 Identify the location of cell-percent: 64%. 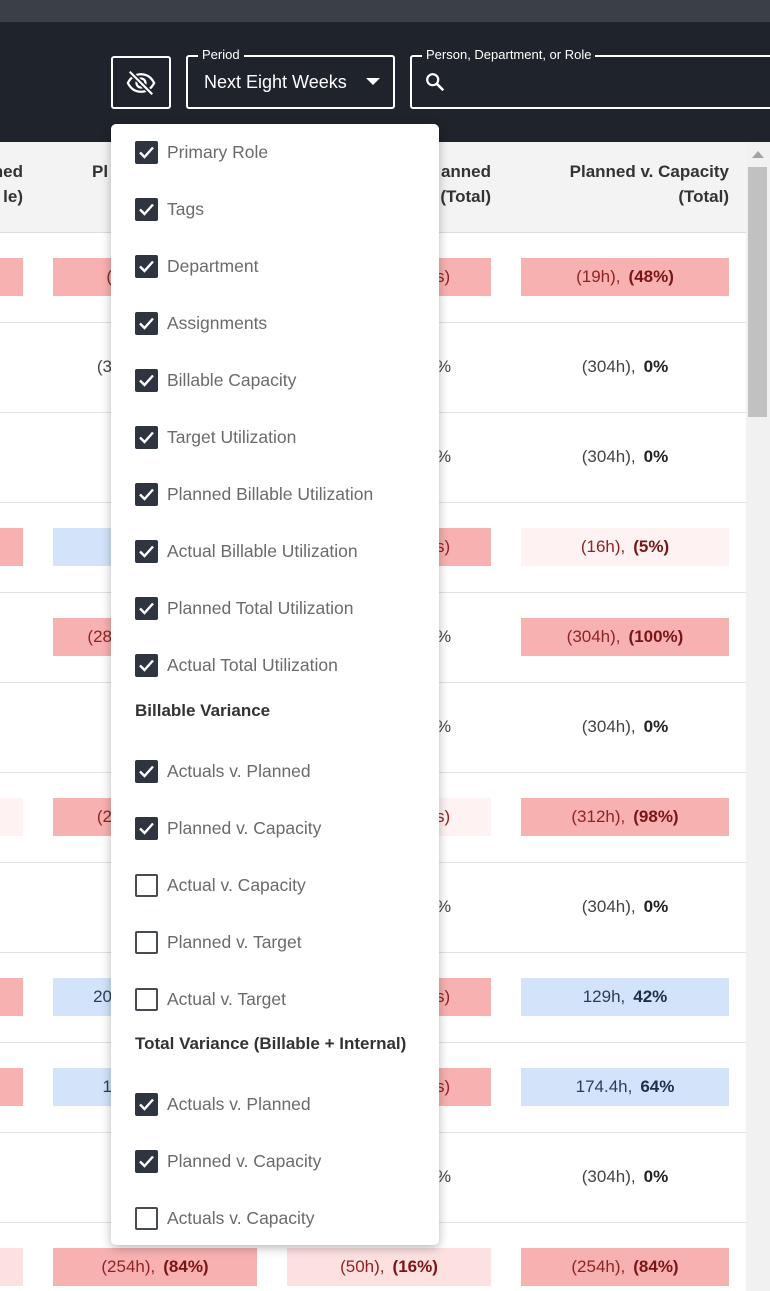
(657, 1086).